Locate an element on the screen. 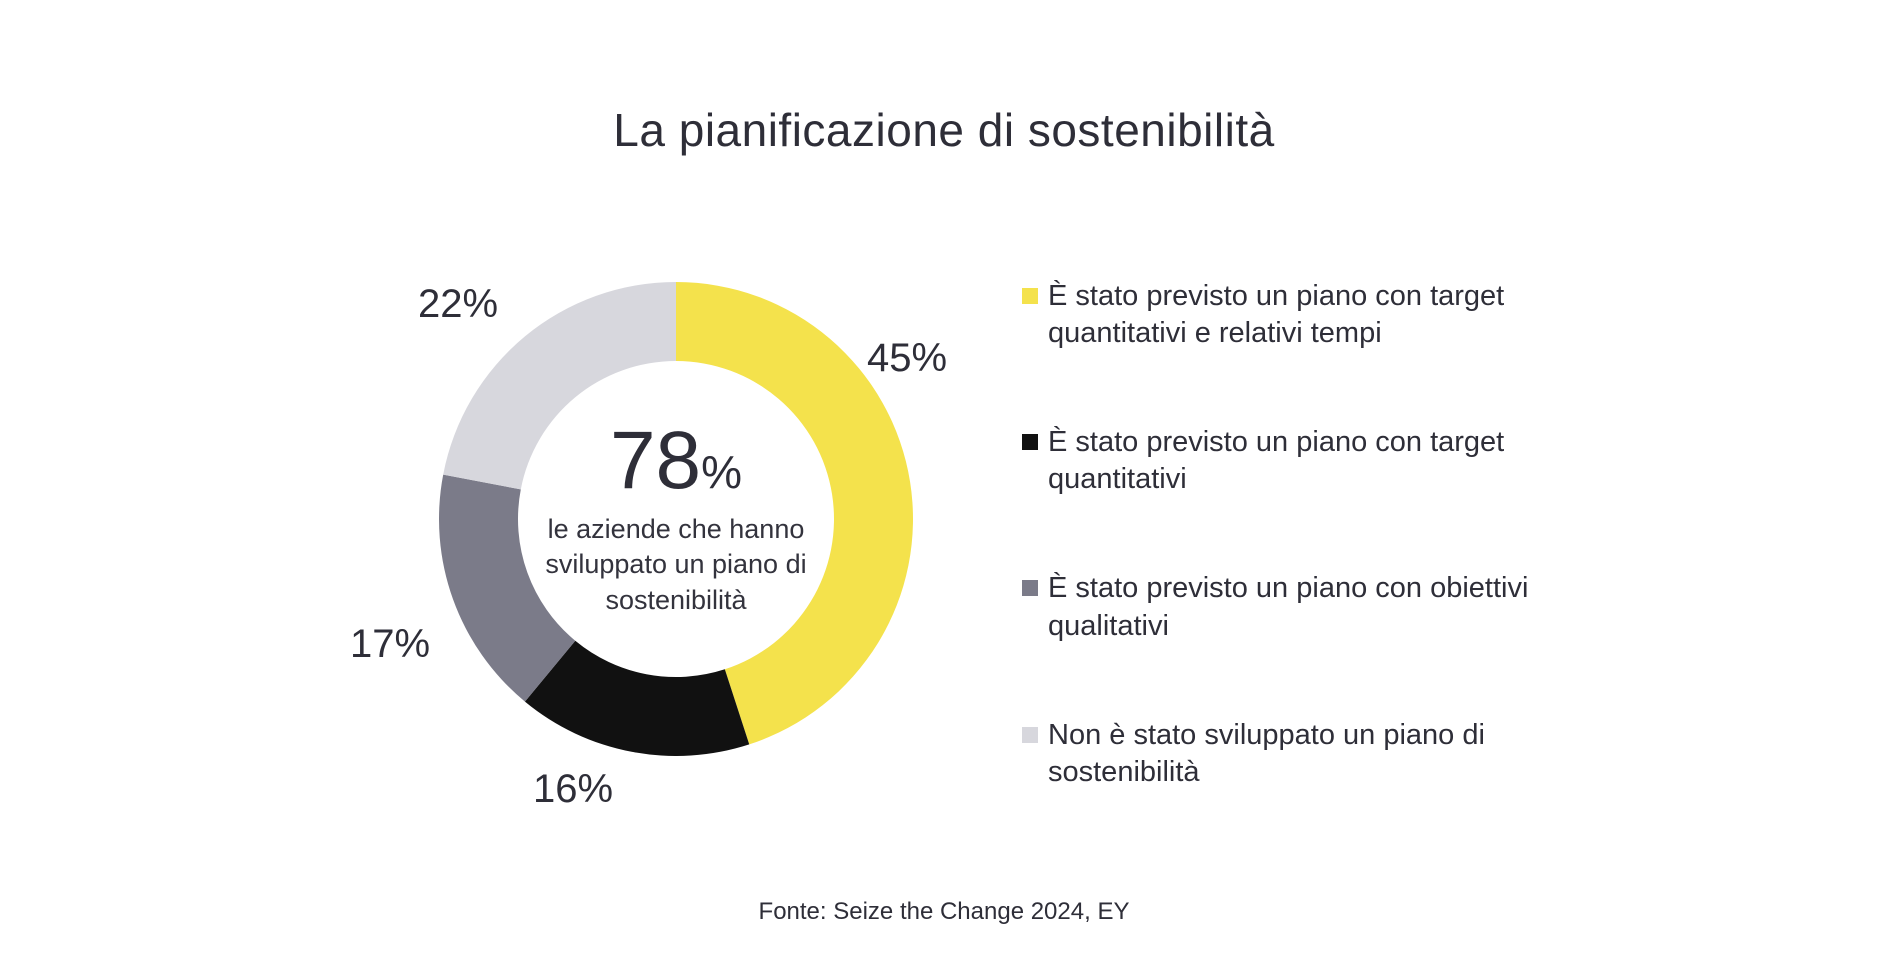  chart-title: La pianificazione di sostenibilità is located at coordinates (944, 129).